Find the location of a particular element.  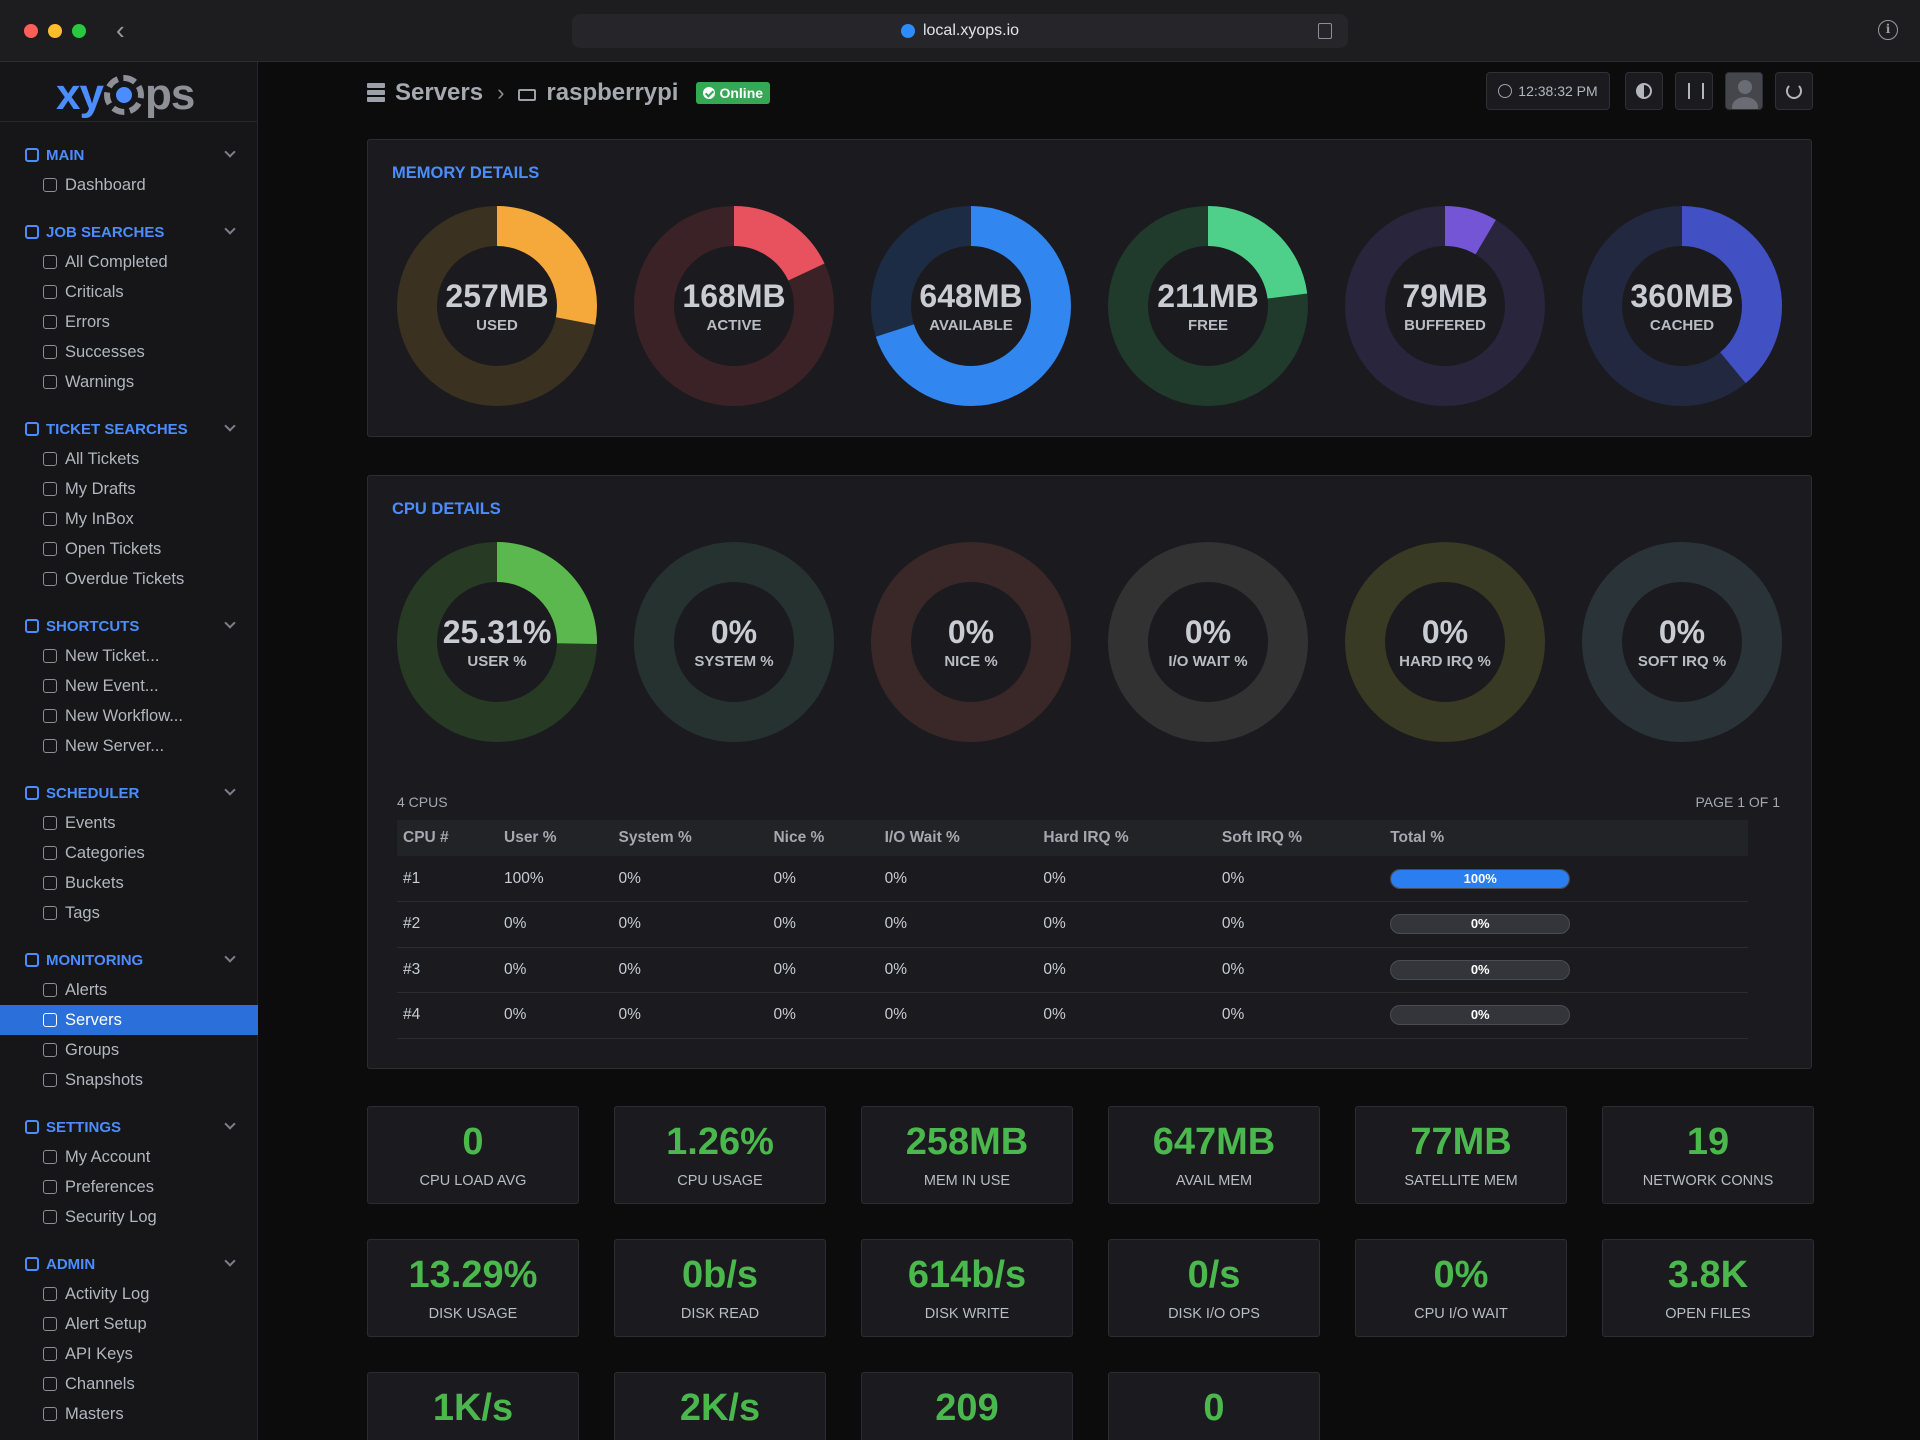

status-badge: Online is located at coordinates (733, 93).